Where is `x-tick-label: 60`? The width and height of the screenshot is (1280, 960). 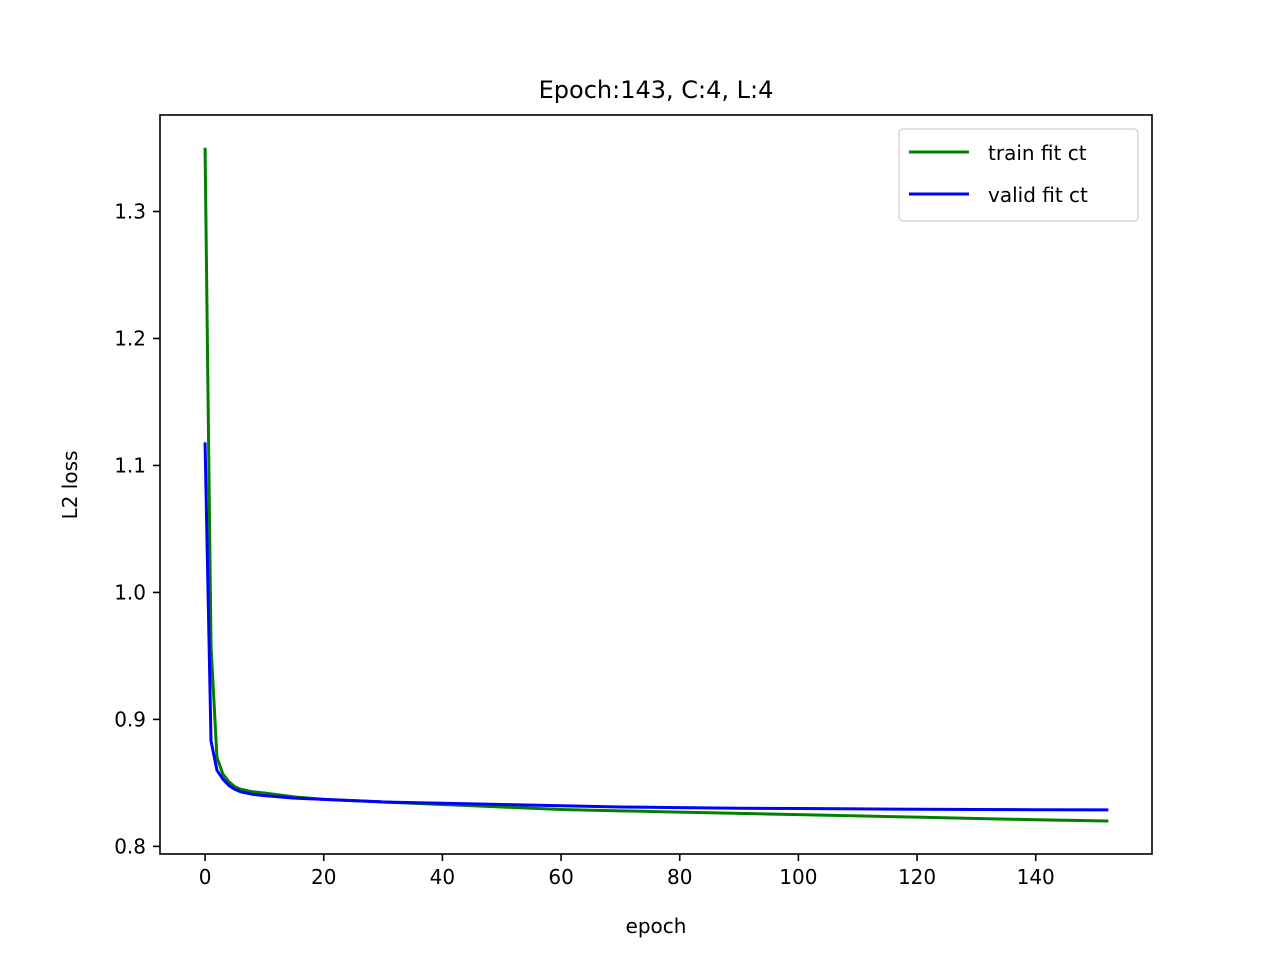
x-tick-label: 60 is located at coordinates (560, 877).